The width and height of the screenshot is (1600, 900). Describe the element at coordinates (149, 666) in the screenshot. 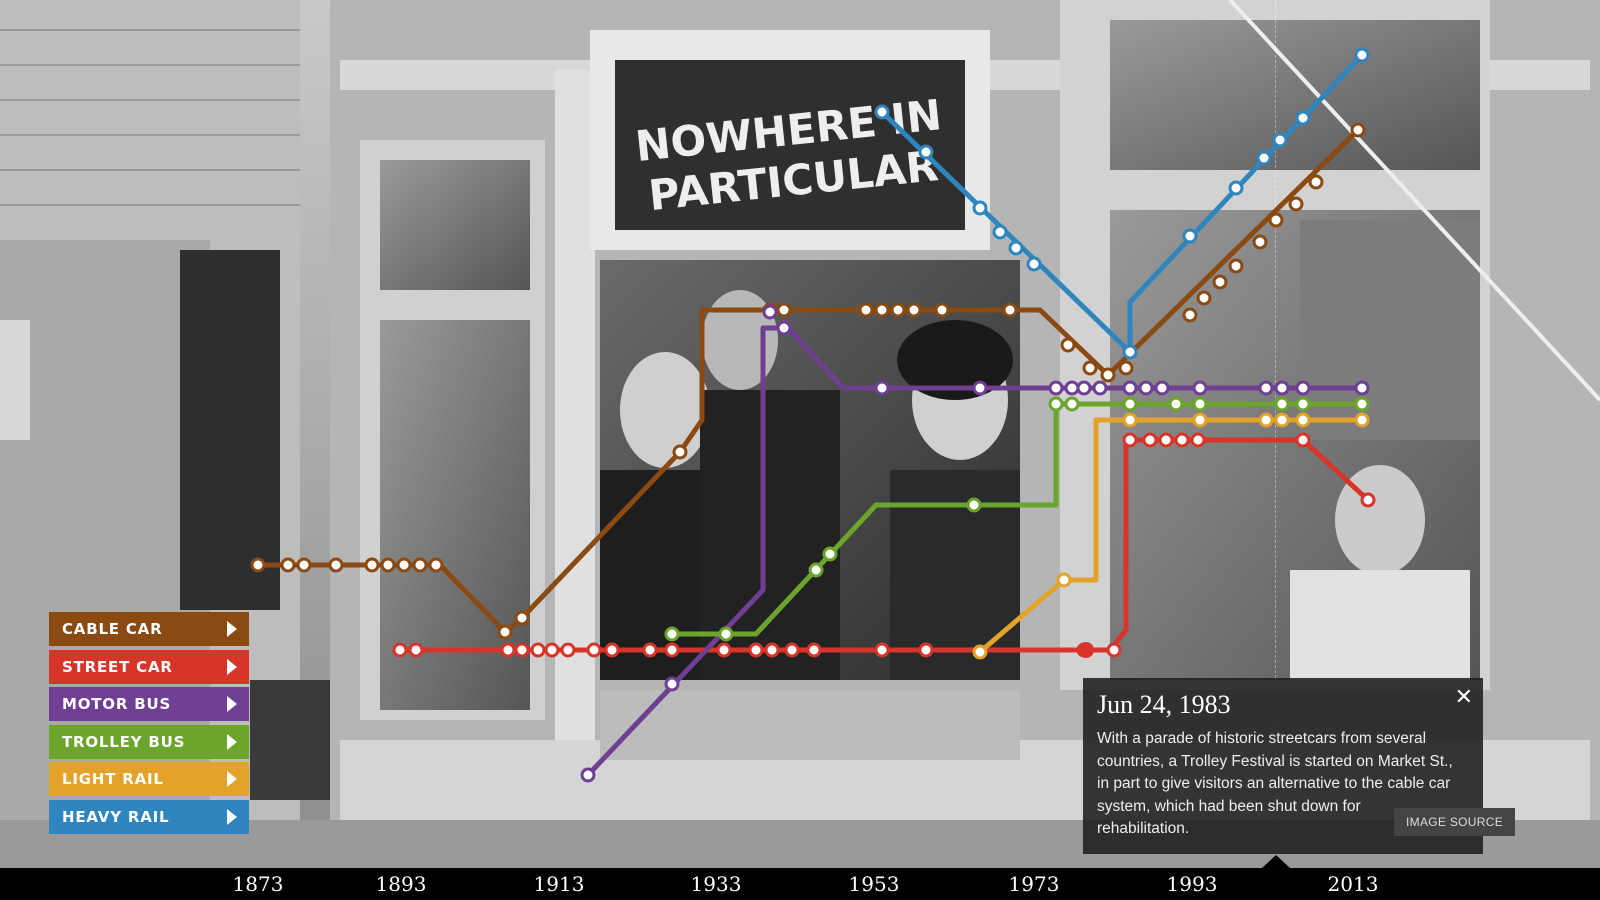

I see `legend-item-street-car: STREET CAR` at that location.